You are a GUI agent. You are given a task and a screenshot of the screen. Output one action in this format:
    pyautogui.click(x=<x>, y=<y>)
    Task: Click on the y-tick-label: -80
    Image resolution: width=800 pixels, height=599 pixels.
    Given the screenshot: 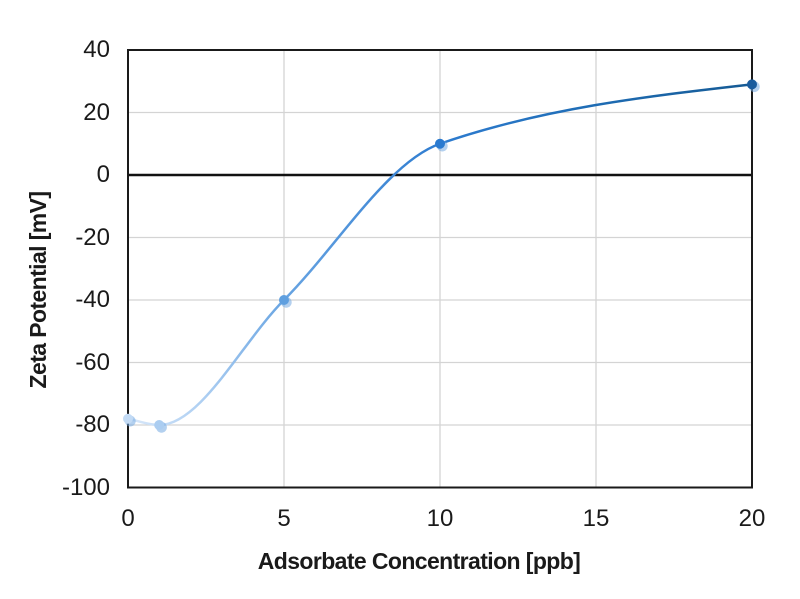 What is the action you would take?
    pyautogui.click(x=92, y=424)
    